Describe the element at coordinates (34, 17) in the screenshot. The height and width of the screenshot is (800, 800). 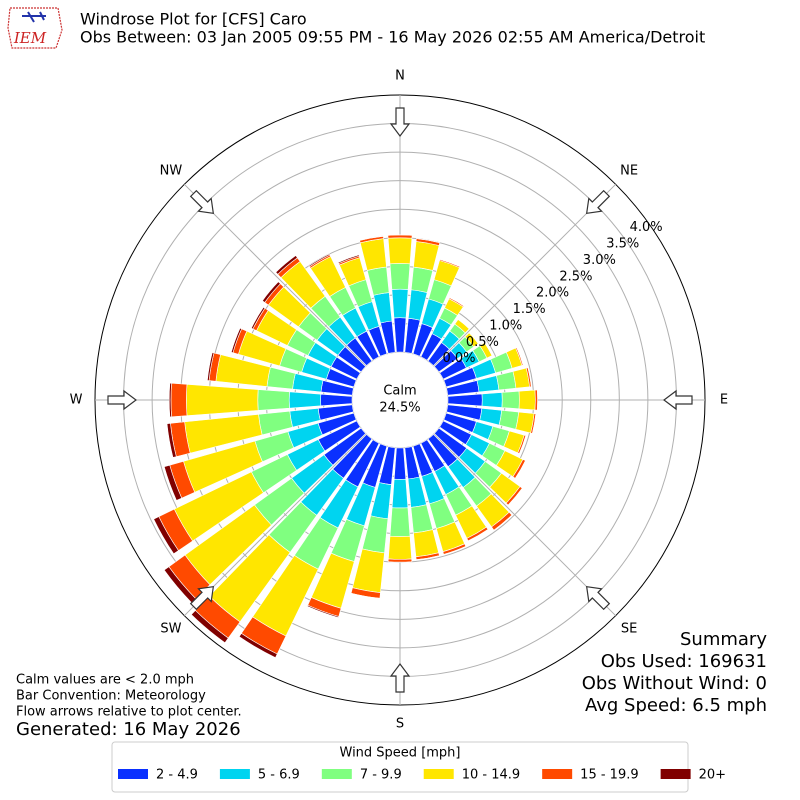
I see `logo-icon` at that location.